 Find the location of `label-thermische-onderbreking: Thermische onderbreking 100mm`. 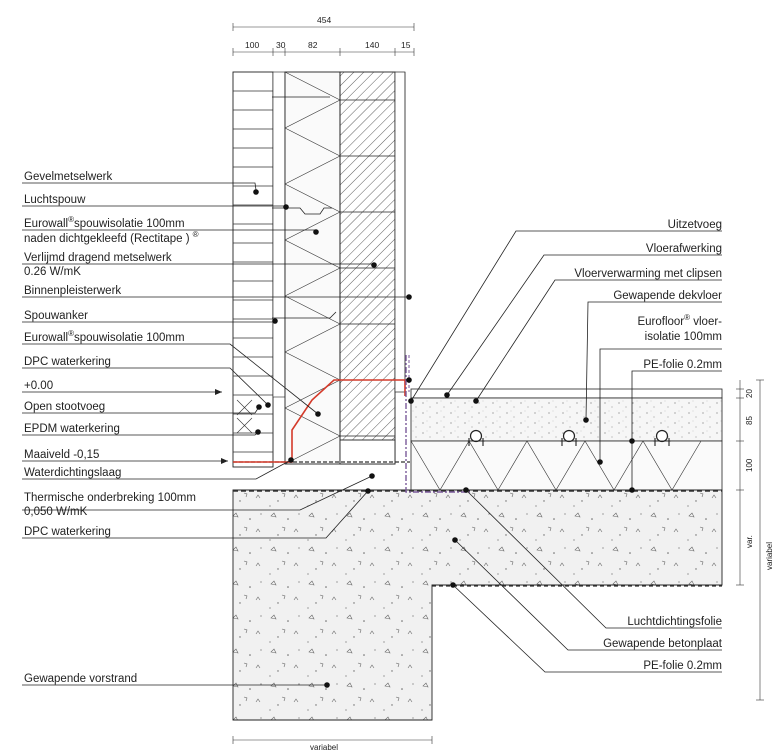

label-thermische-onderbreking: Thermische onderbreking 100mm is located at coordinates (110, 498).